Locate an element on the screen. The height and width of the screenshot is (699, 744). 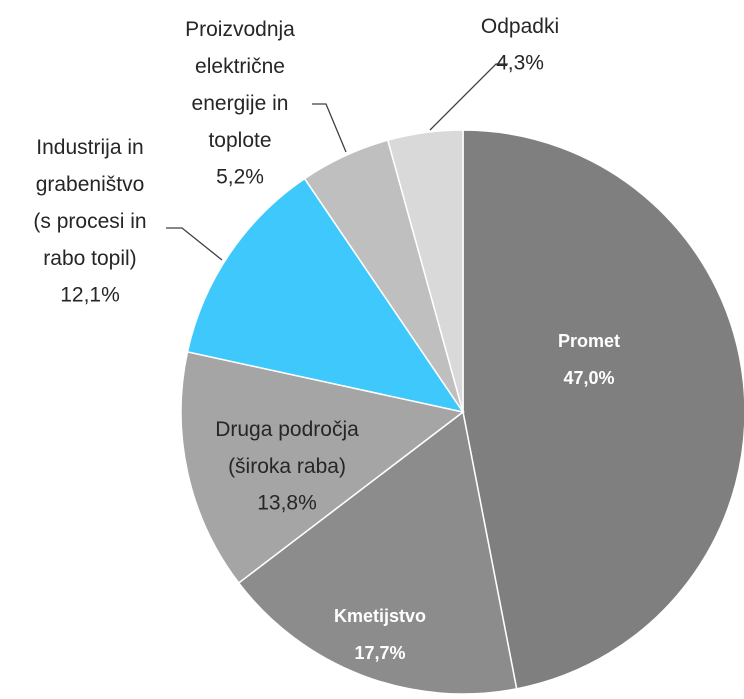
slice-label: Proizvodnja električne energije in toplote is located at coordinates (240, 85).